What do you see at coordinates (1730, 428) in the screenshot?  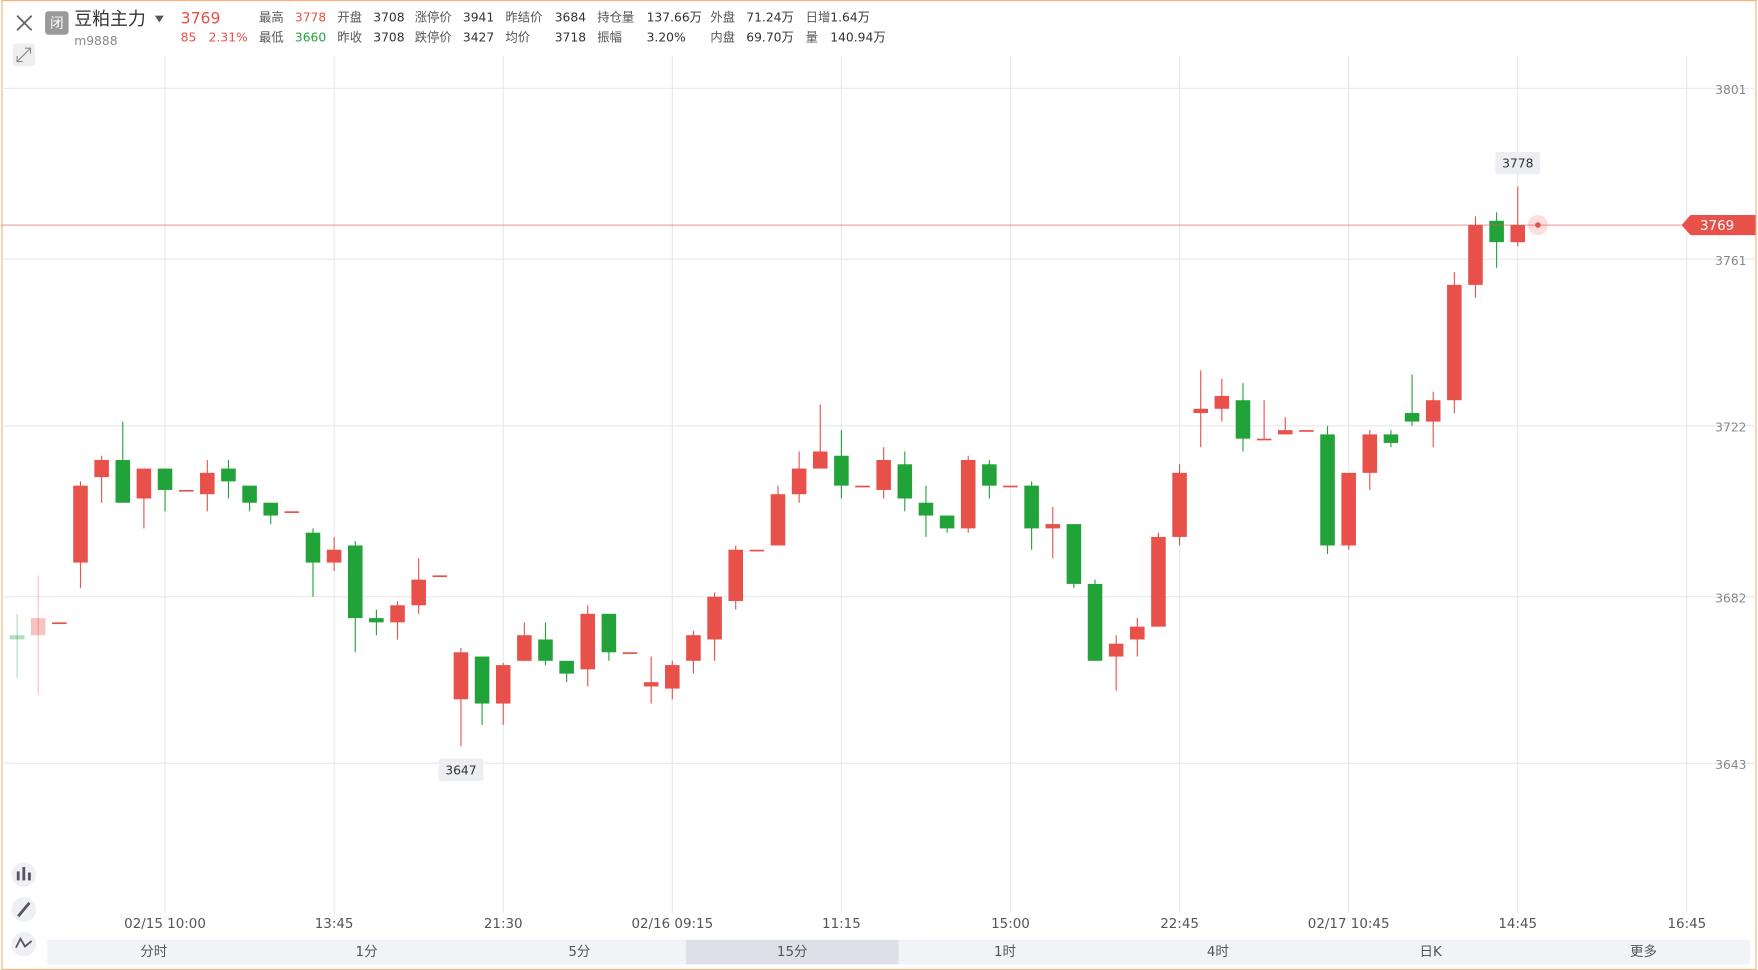 I see `y-tick-label: 3722` at bounding box center [1730, 428].